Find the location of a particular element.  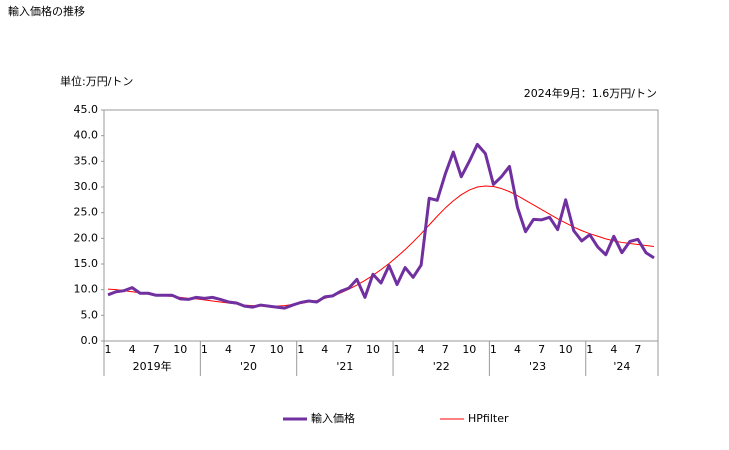

y-tick-label: 30.0 is located at coordinates (86, 186).